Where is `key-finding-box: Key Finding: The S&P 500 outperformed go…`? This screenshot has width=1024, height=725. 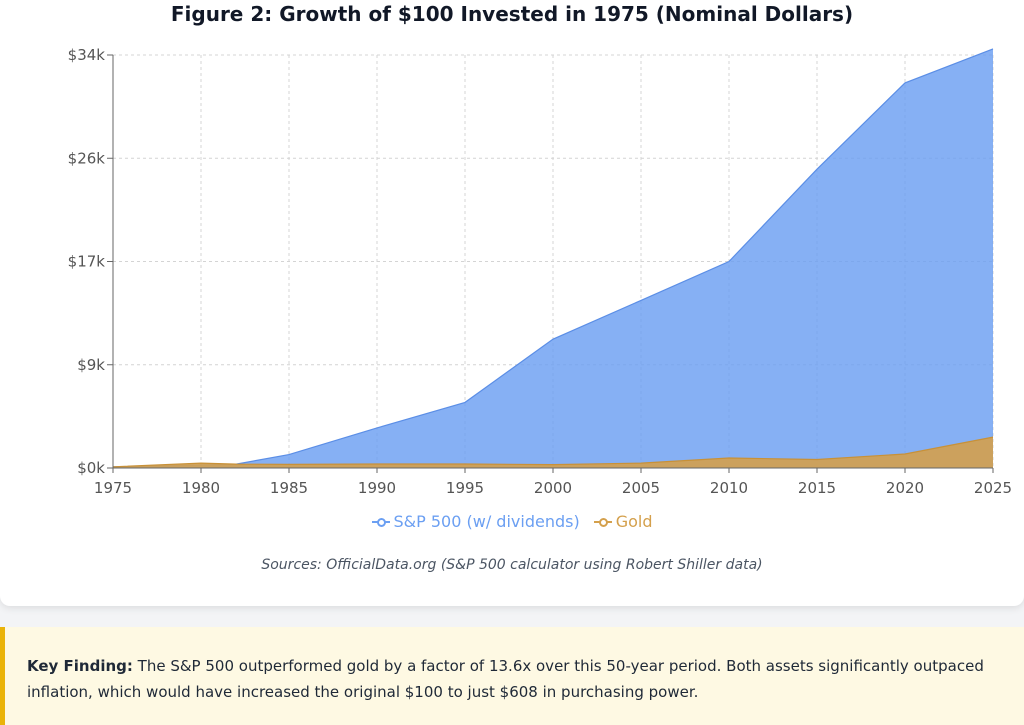
key-finding-box: Key Finding: The S&P 500 outperformed go… is located at coordinates (512, 676).